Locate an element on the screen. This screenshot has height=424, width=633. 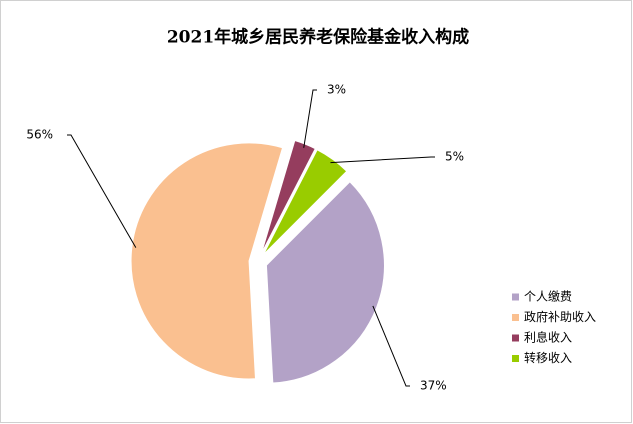
legend-label: 政府补助收入 is located at coordinates (560, 316).